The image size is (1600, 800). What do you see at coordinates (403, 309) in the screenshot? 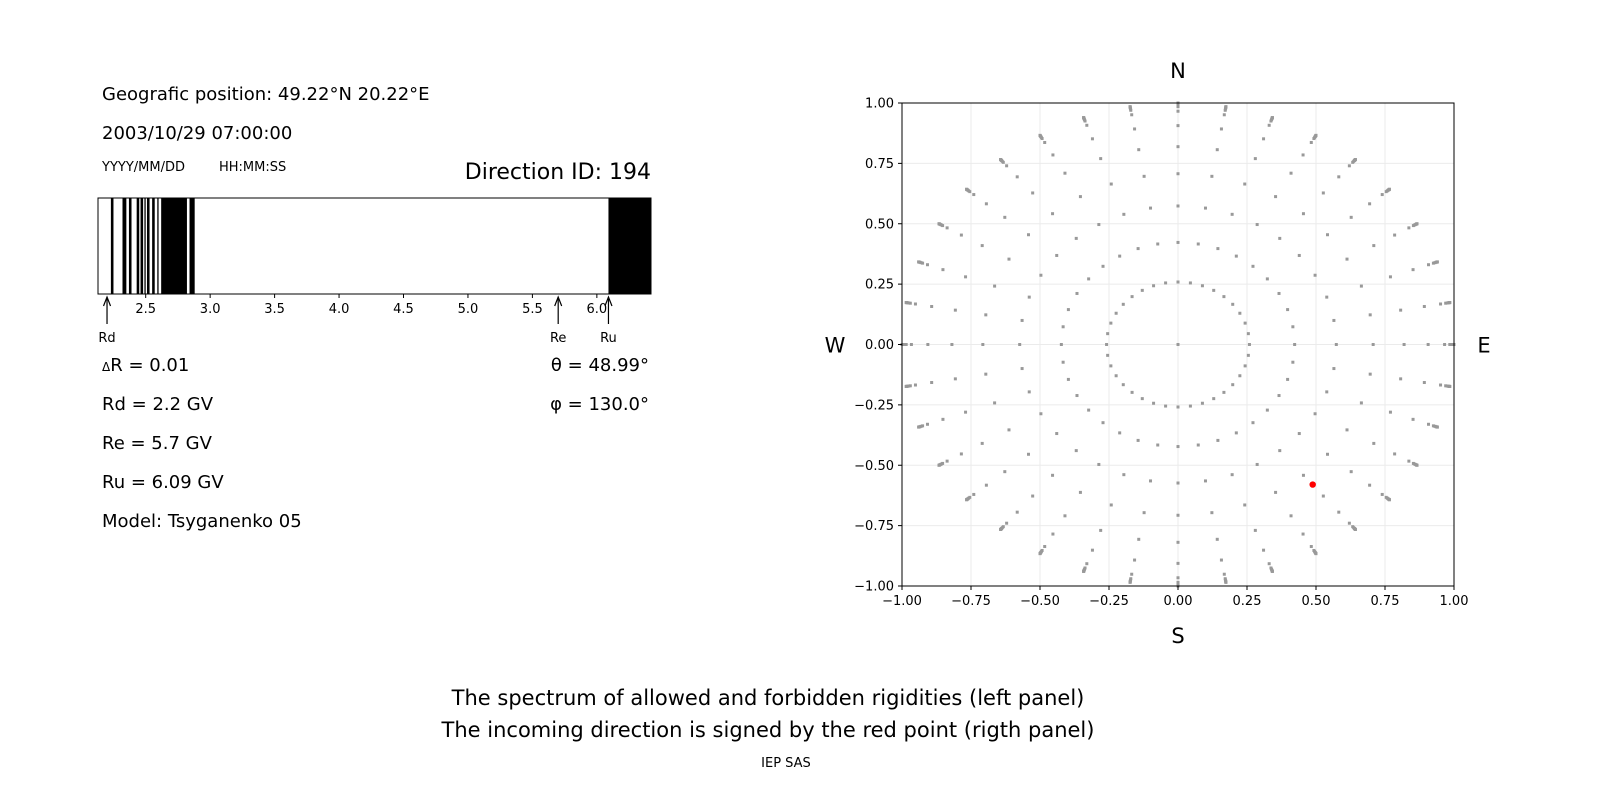
I see `x-tick-label: 4.5` at bounding box center [403, 309].